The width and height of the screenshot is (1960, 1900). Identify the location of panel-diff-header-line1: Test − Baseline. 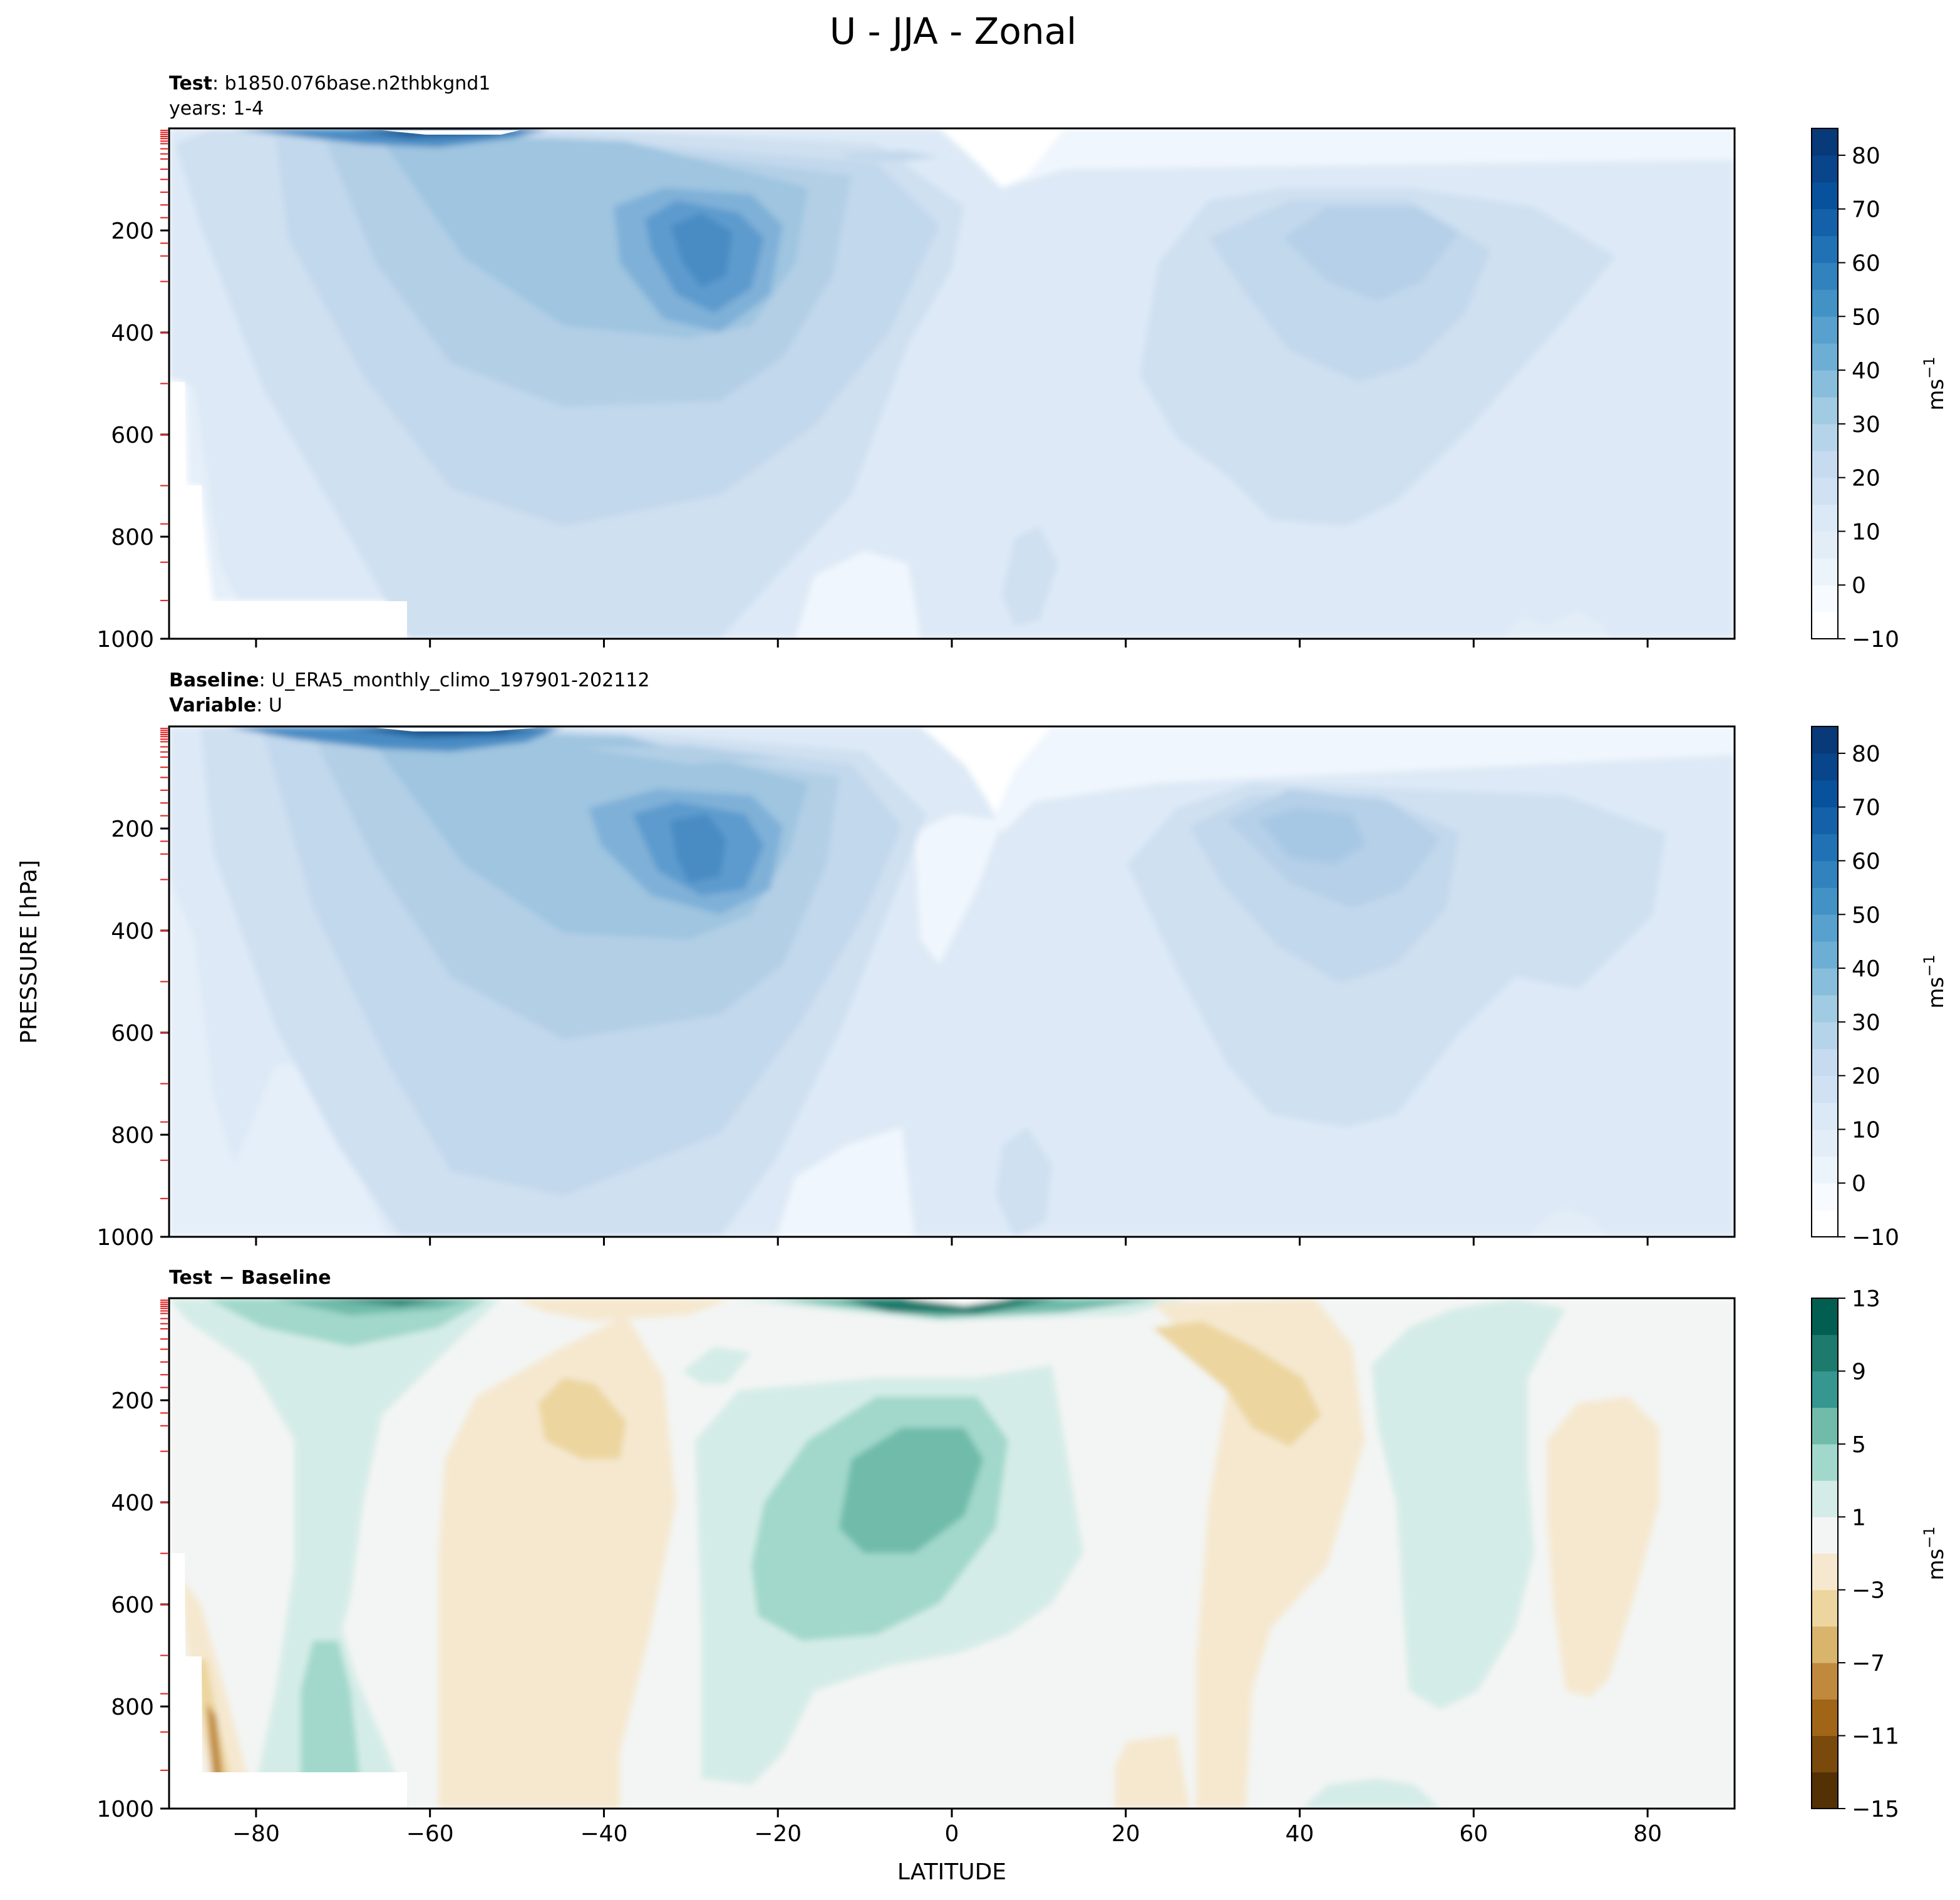
(250, 1278).